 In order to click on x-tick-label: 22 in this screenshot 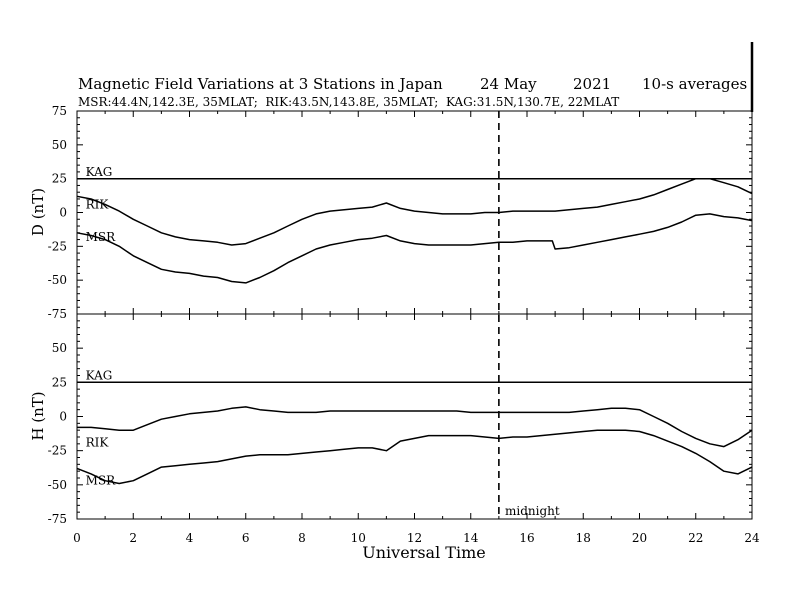, I will do `click(695, 538)`.